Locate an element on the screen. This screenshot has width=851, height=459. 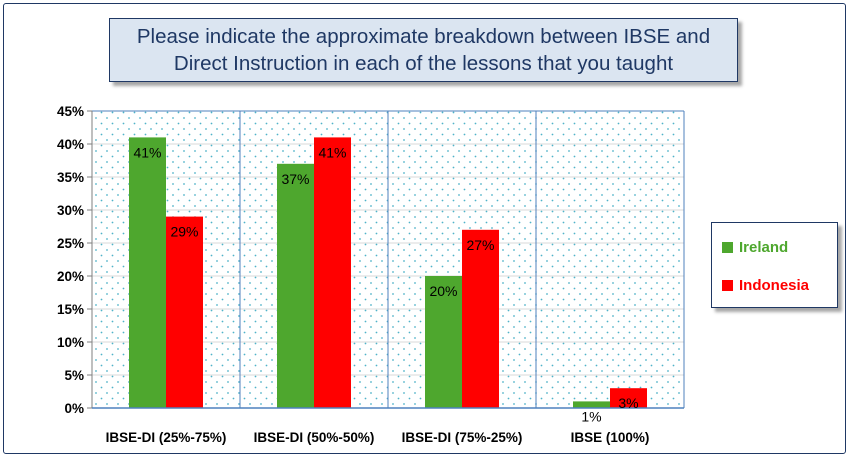
y-tick-label: 0% is located at coordinates (74, 408).